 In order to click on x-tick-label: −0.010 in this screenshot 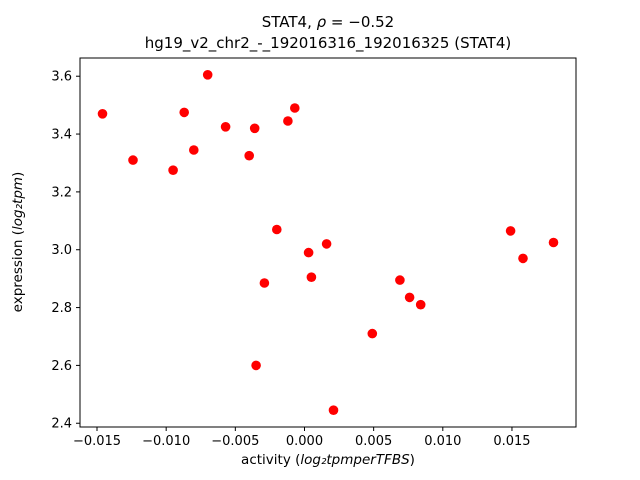, I will do `click(166, 441)`.